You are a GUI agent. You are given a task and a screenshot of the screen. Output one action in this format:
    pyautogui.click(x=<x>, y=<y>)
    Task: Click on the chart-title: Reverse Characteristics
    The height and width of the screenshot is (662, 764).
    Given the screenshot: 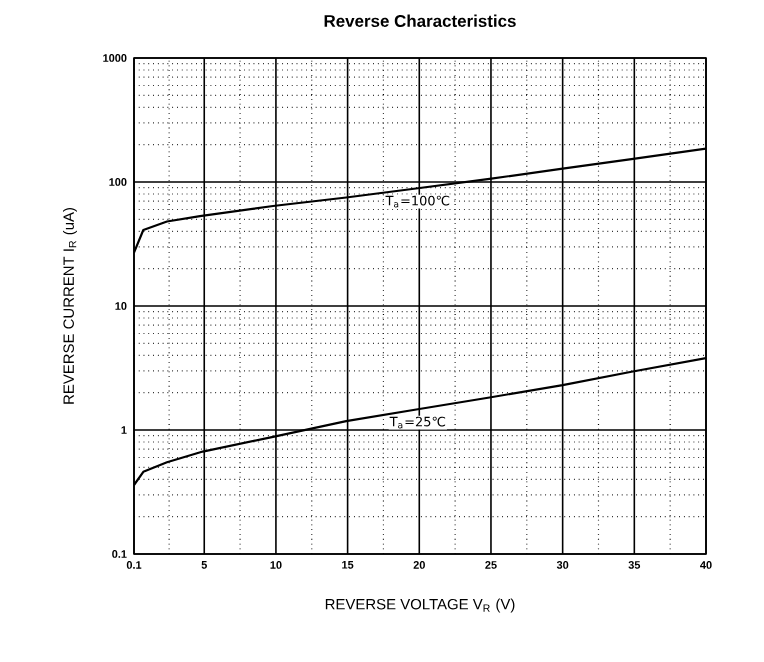 What is the action you would take?
    pyautogui.click(x=420, y=20)
    